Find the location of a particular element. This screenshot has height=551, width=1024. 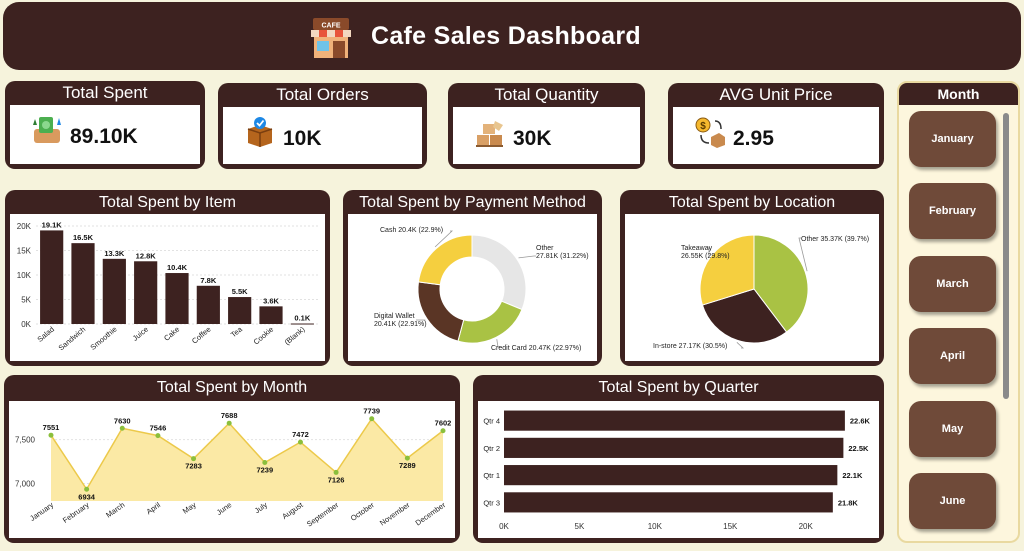

slice-label: 27.81K (31.22%) is located at coordinates (562, 256).